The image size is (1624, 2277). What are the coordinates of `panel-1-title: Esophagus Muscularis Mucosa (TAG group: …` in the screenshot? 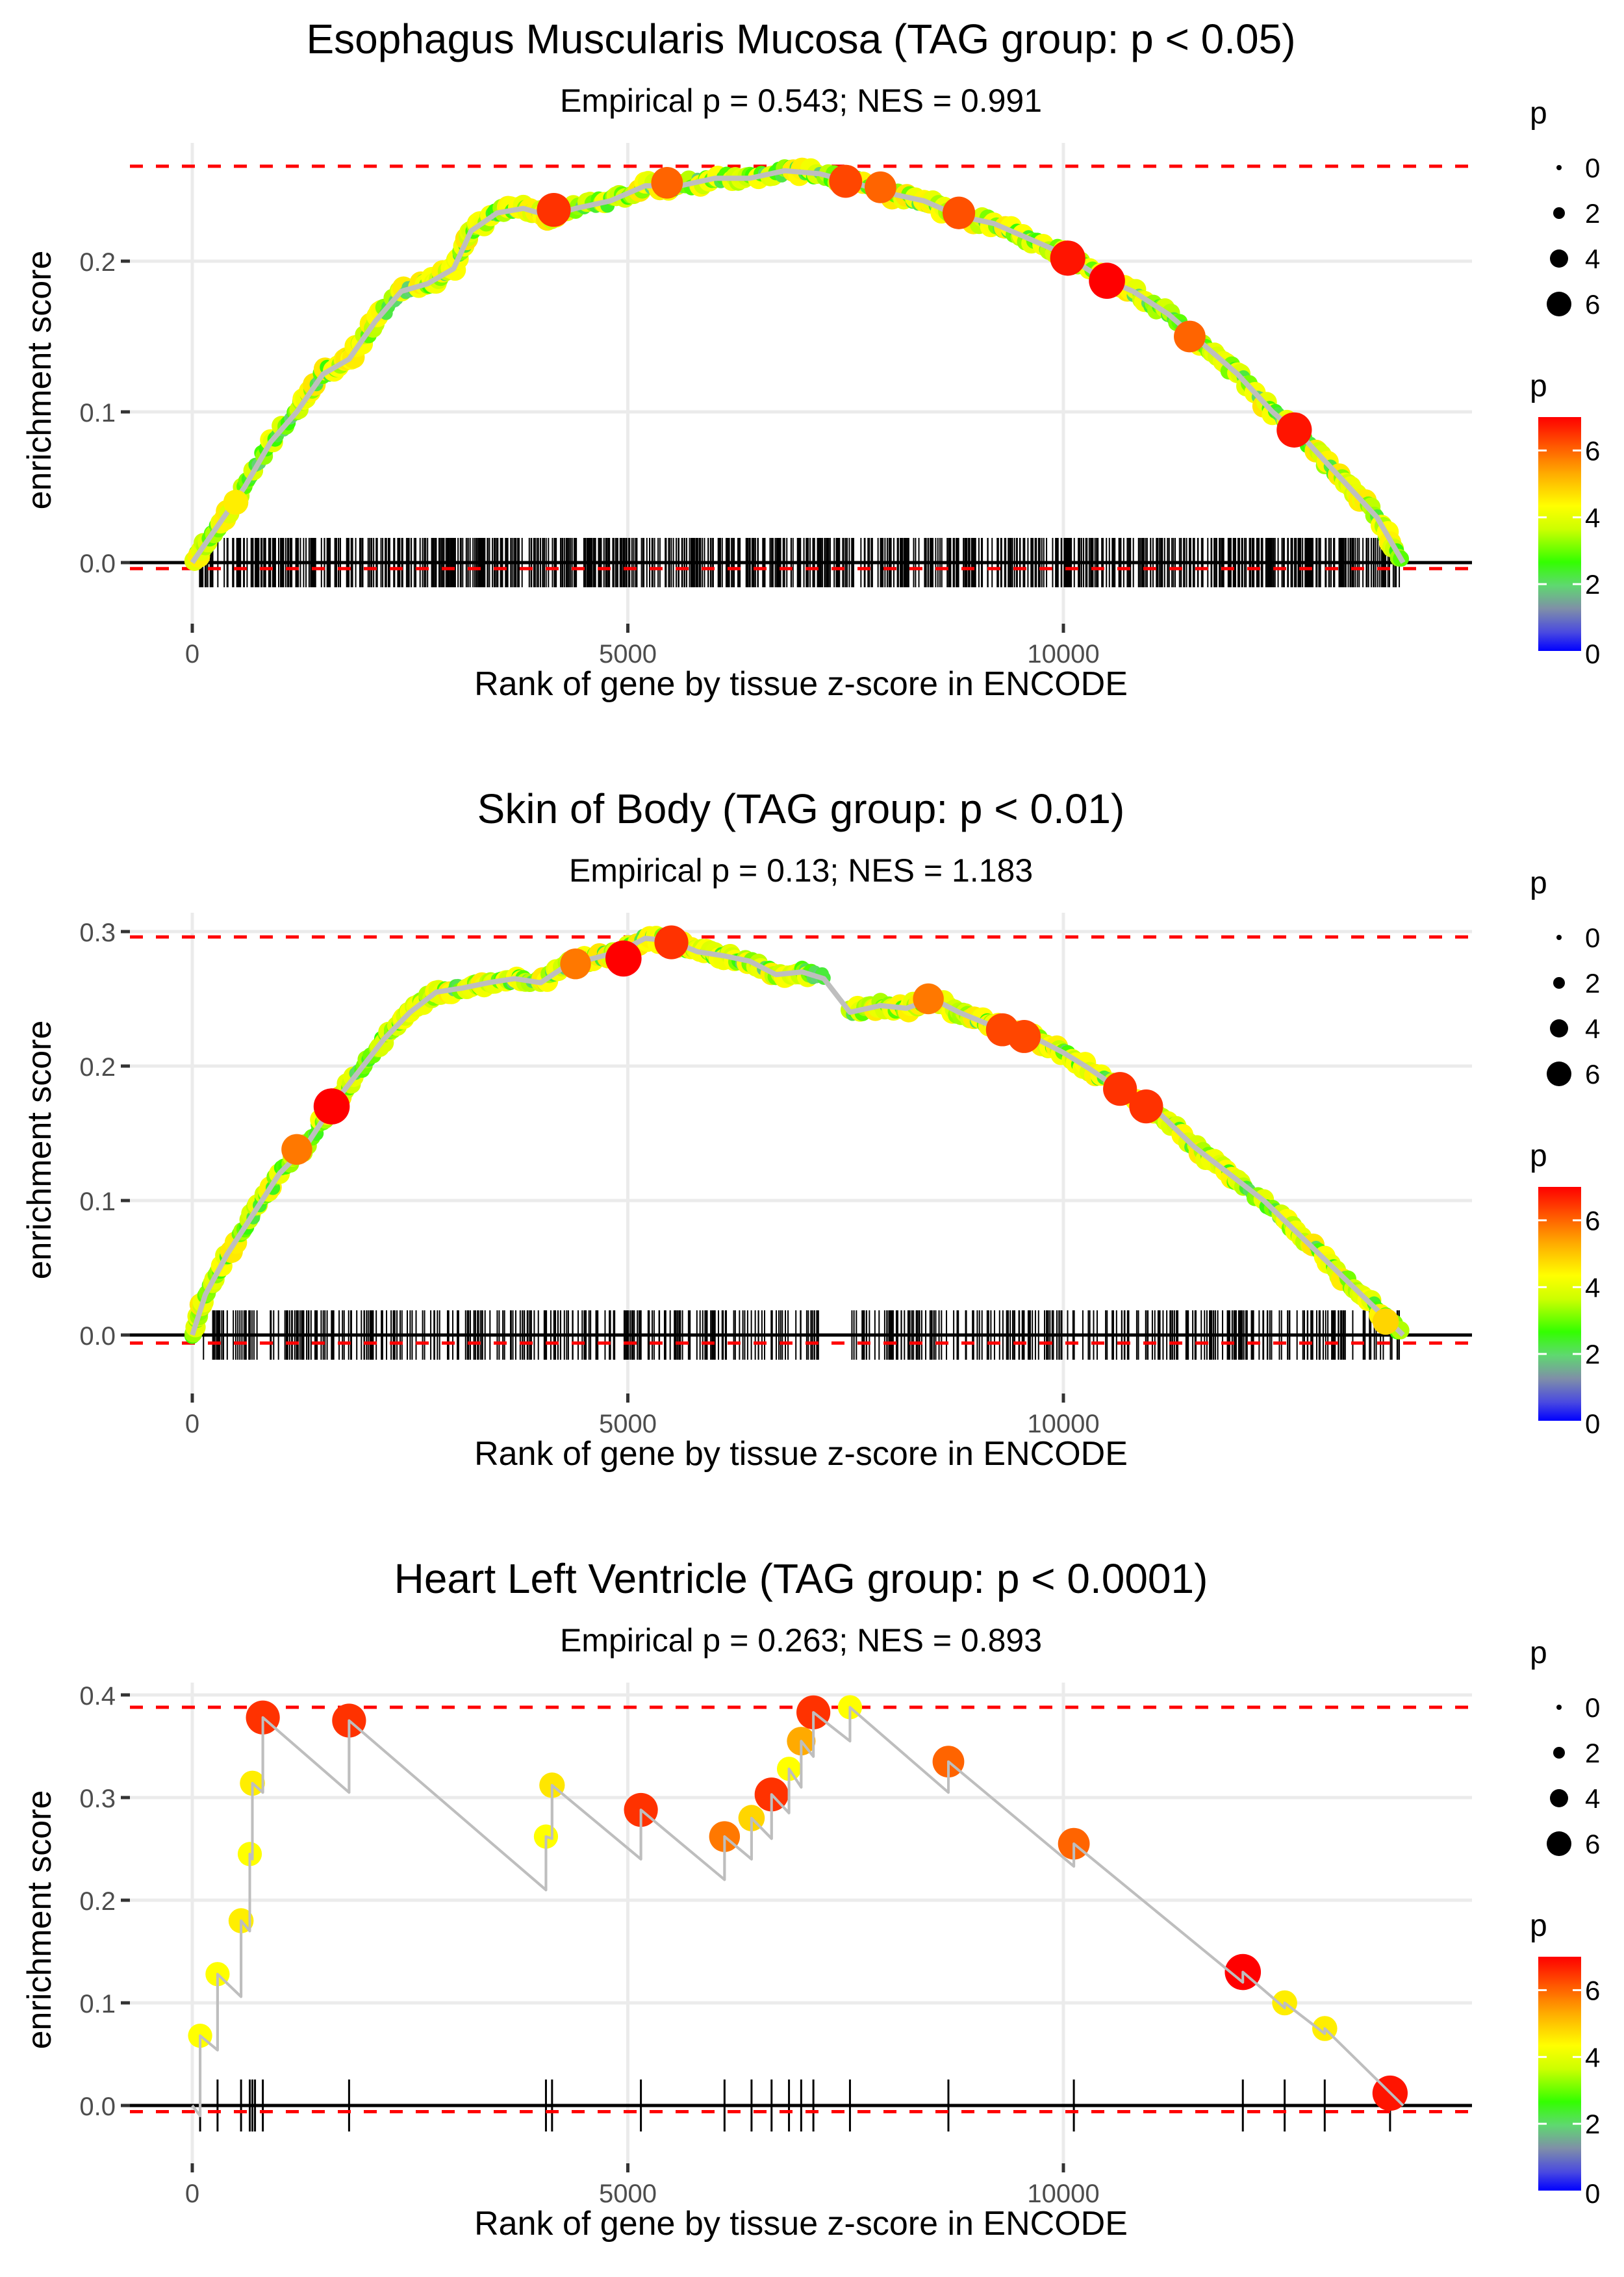 It's located at (800, 39).